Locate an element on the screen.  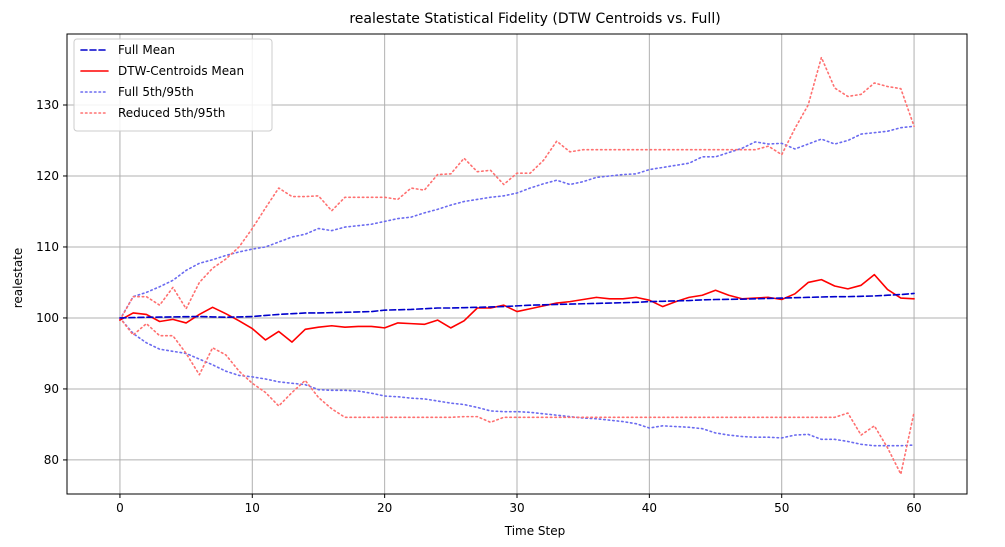
legend-box is located at coordinates (173, 85).